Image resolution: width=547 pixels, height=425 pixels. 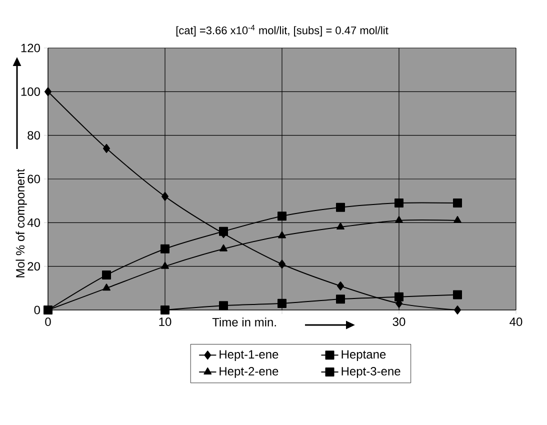 I want to click on x-tick-label: 10, so click(x=165, y=322).